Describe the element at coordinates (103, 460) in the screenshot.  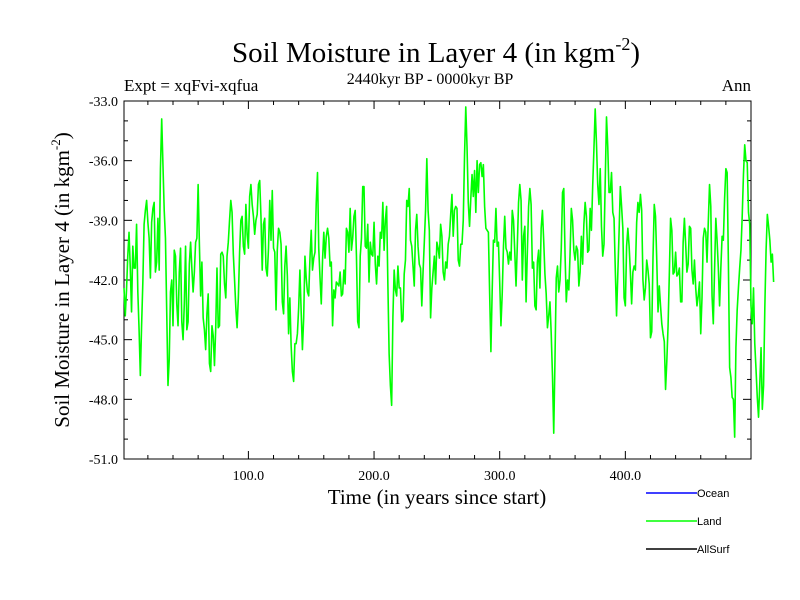
I see `y-tick-label: -51.0` at that location.